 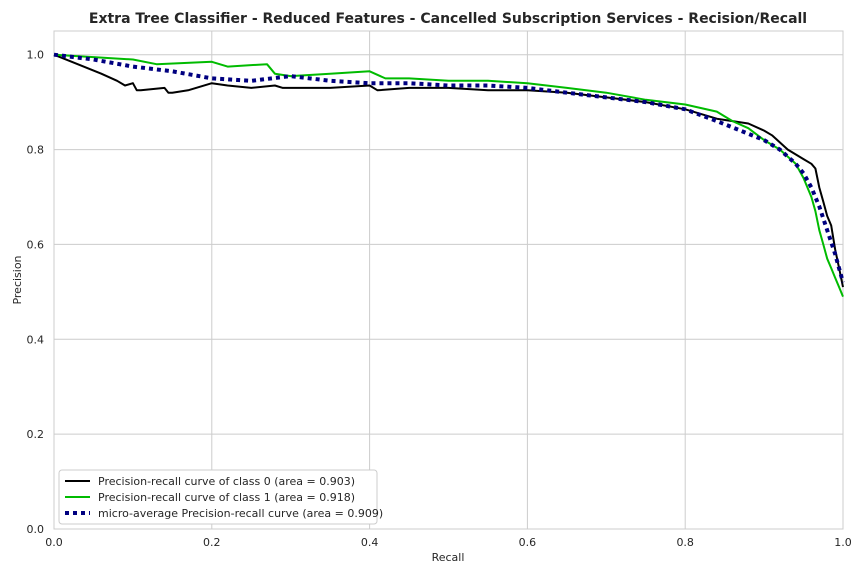 I want to click on y-tick-label: 0.8, so click(x=36, y=150).